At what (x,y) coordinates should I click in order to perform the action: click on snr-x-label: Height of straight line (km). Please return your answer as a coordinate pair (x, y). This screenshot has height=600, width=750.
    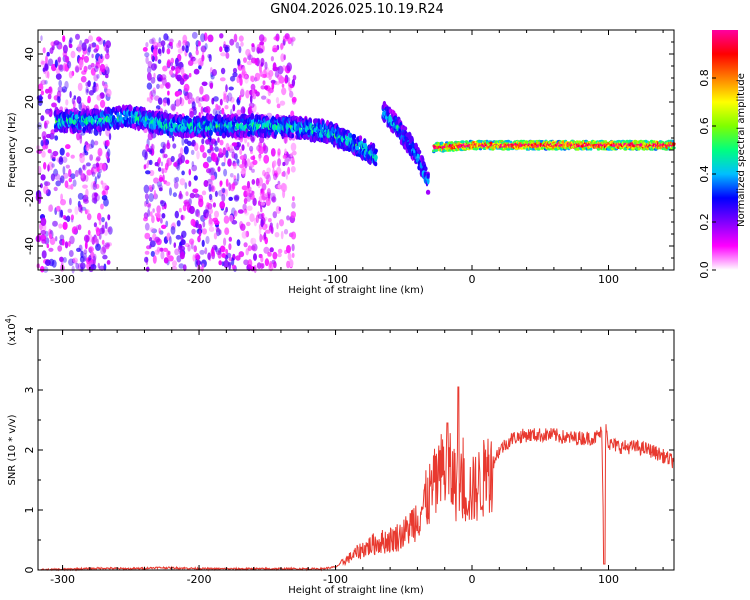
    Looking at the image, I should click on (356, 590).